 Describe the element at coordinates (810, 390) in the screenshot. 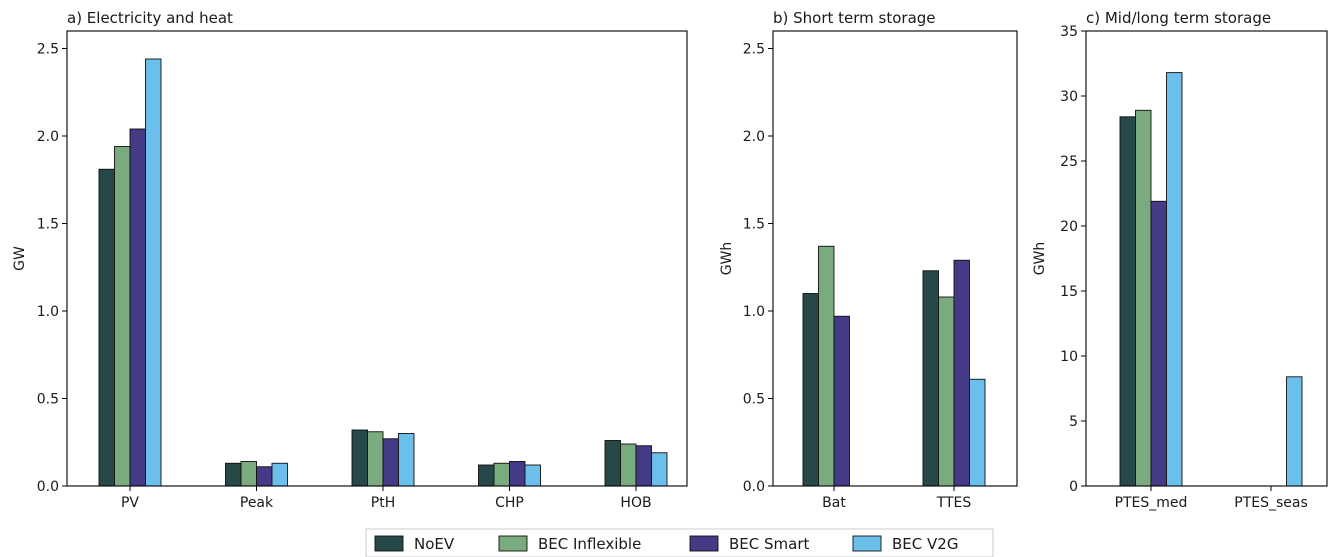

I see `bar-Bat-noev` at that location.